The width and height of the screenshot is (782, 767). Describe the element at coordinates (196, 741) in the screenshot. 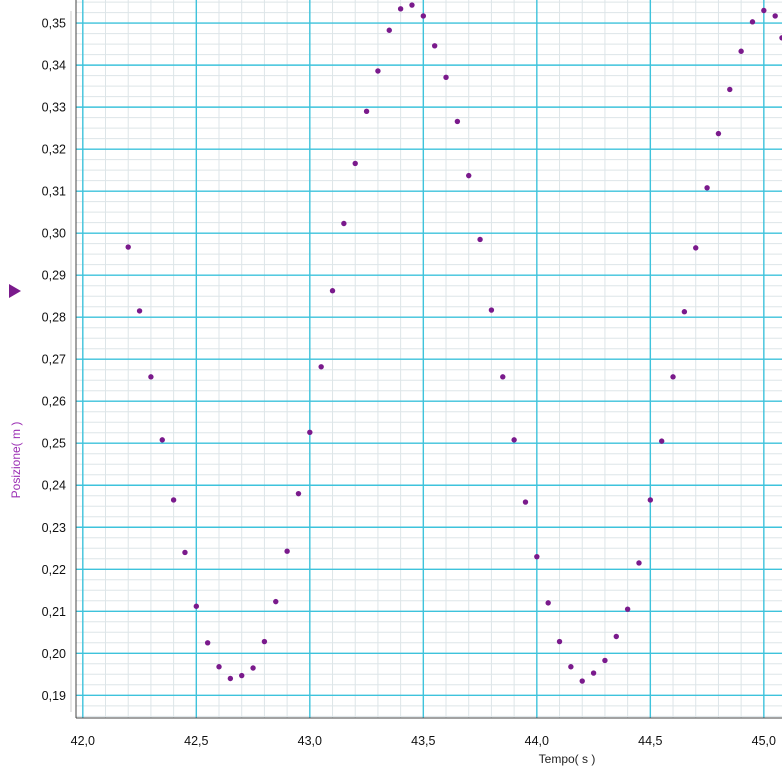

I see `x-tick-label: 42,5` at that location.